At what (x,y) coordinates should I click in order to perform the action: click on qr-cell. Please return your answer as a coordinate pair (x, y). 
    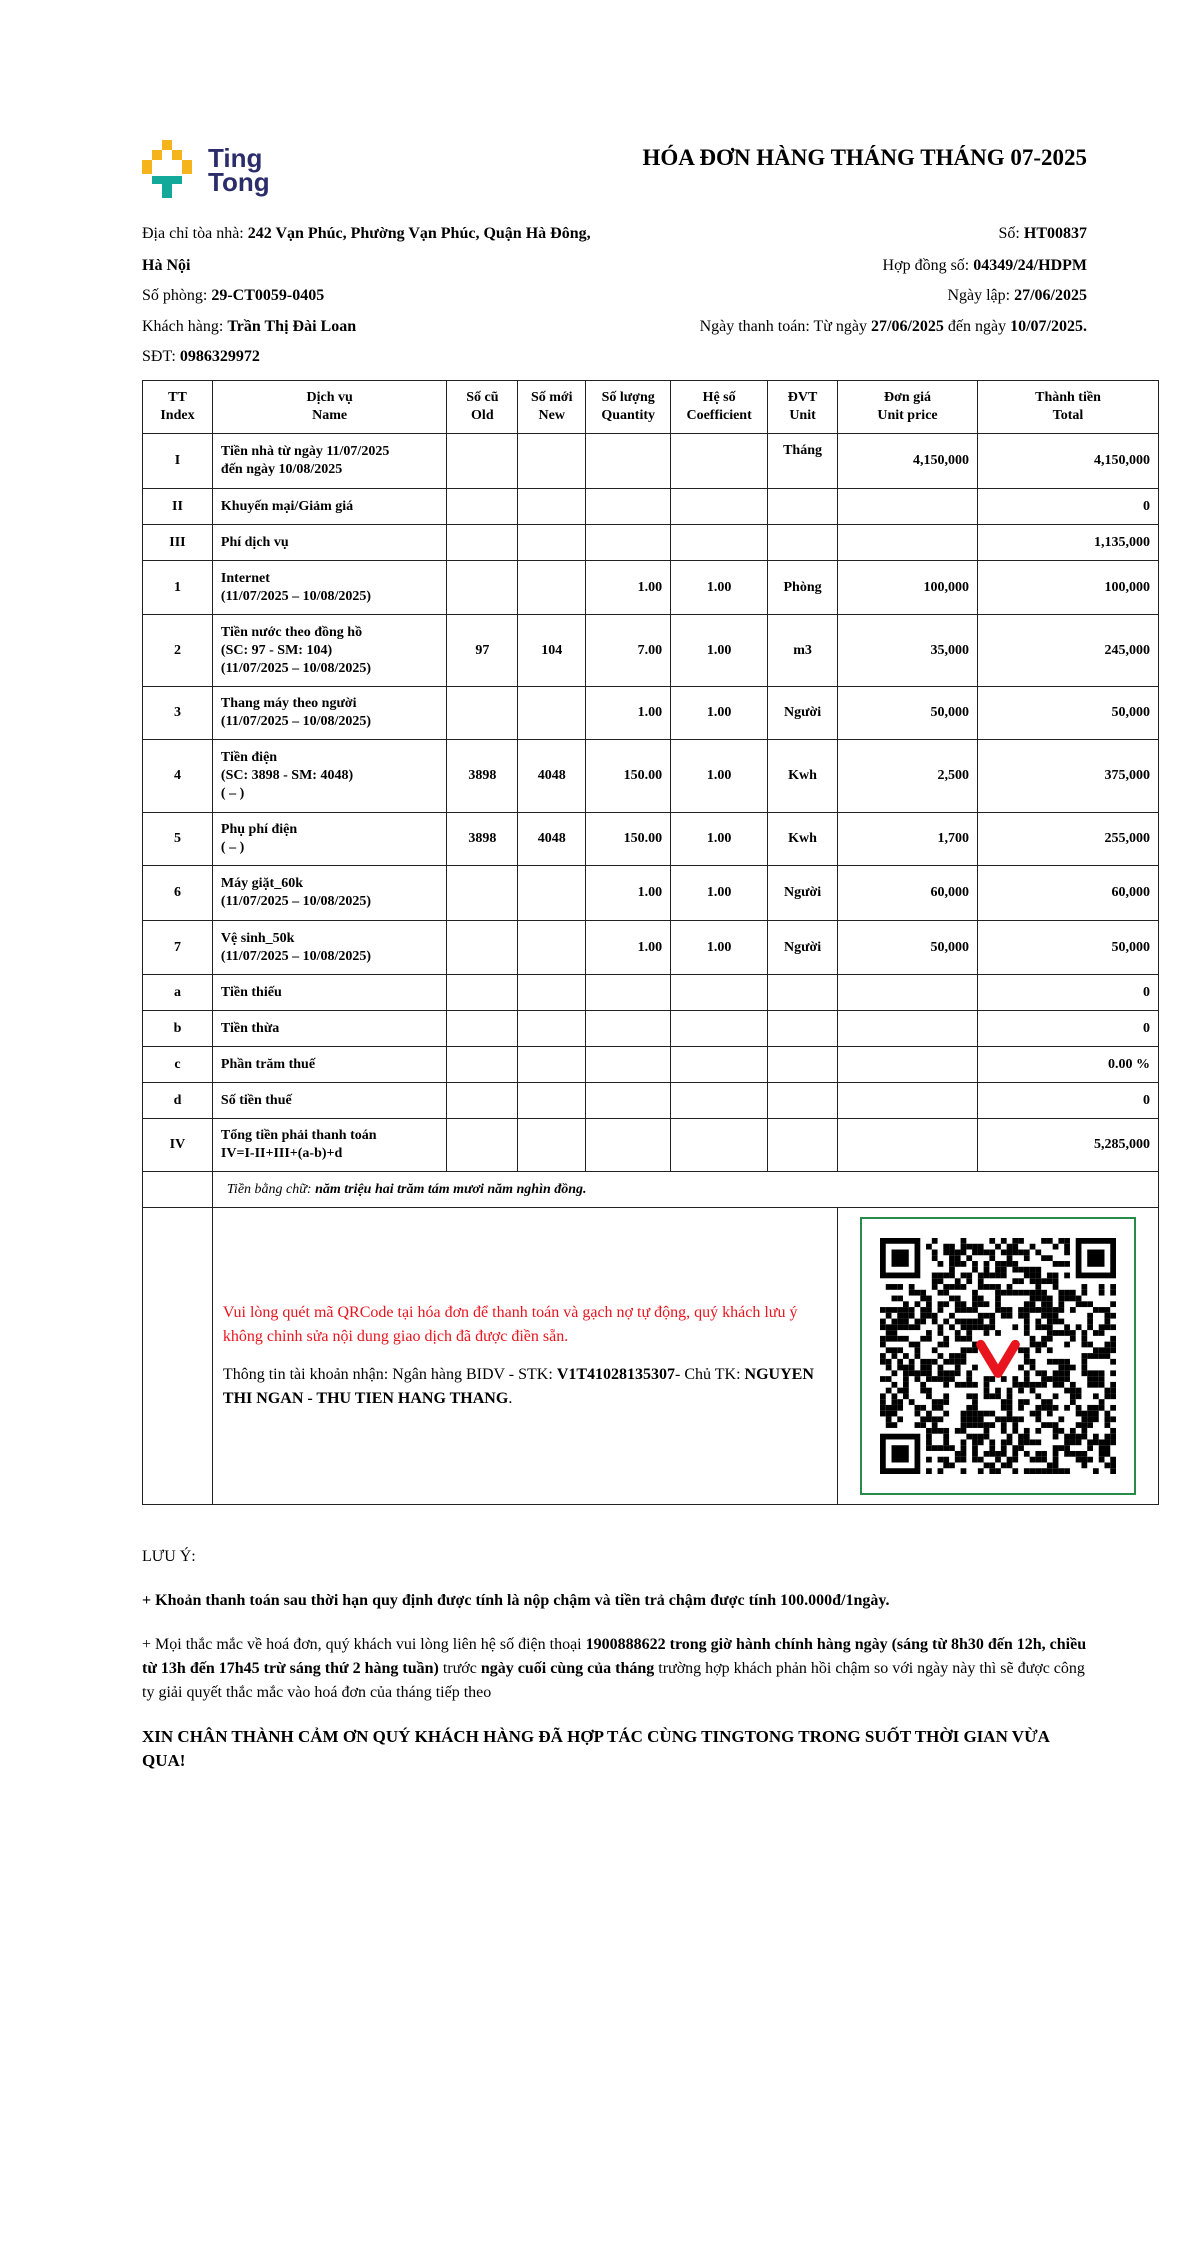
    Looking at the image, I should click on (998, 1356).